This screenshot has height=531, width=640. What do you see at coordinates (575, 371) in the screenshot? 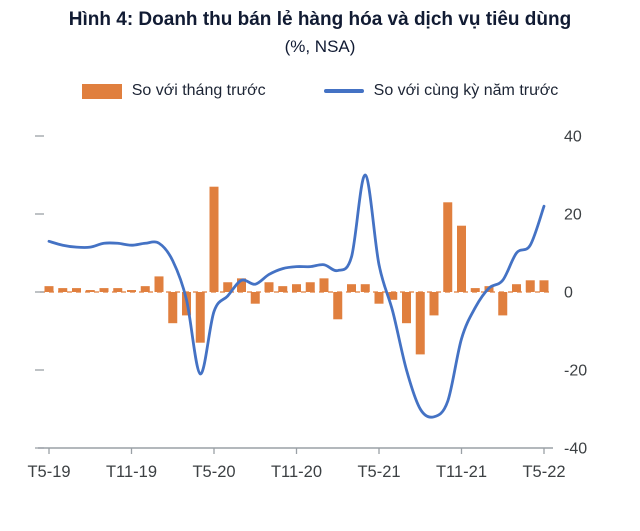
I see `y-tick-label: -20` at bounding box center [575, 371].